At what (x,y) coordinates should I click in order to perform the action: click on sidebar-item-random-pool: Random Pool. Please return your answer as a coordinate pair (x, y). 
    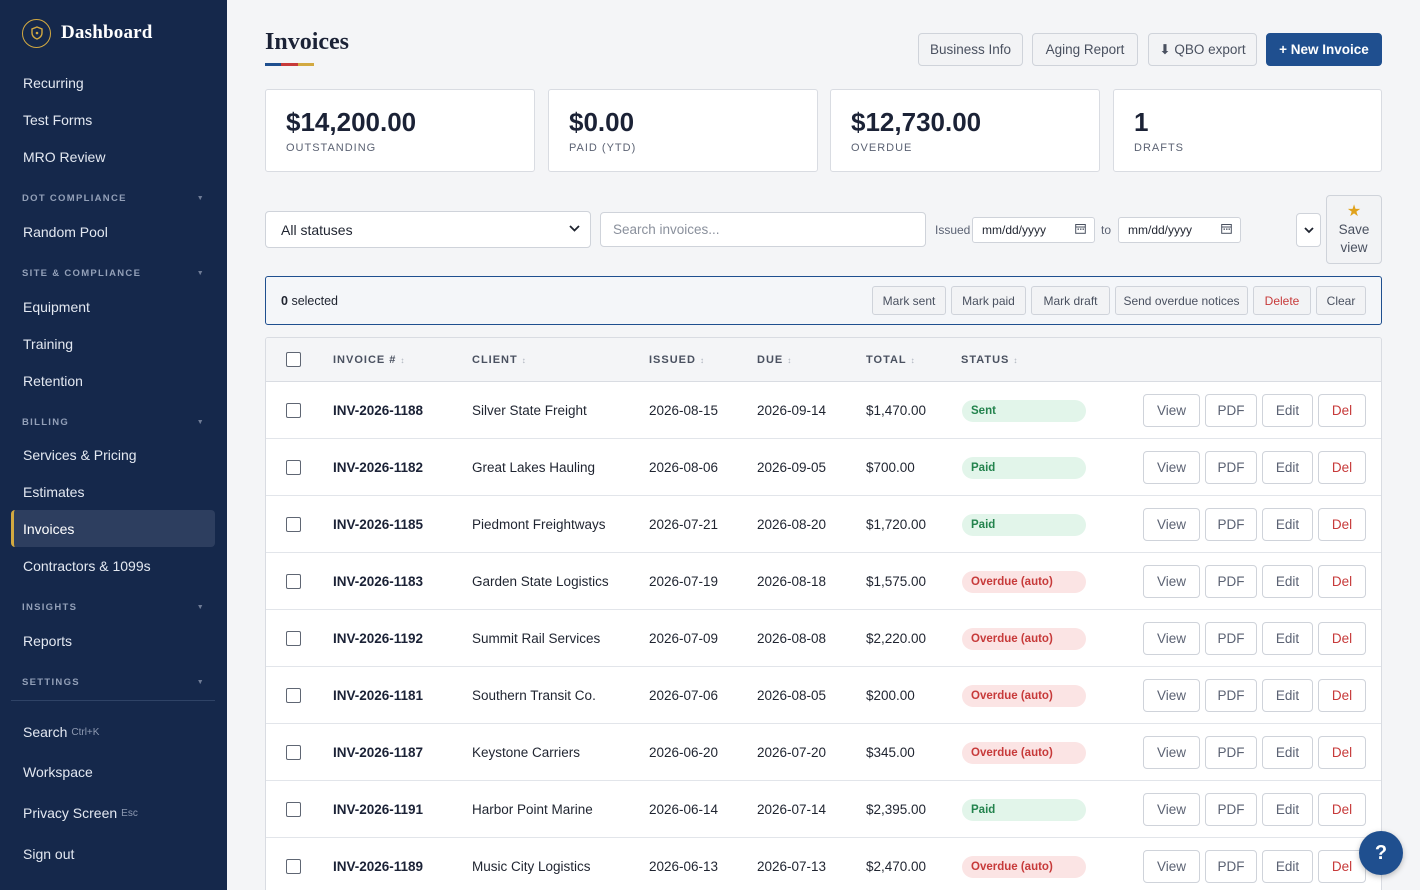
    Looking at the image, I should click on (65, 231).